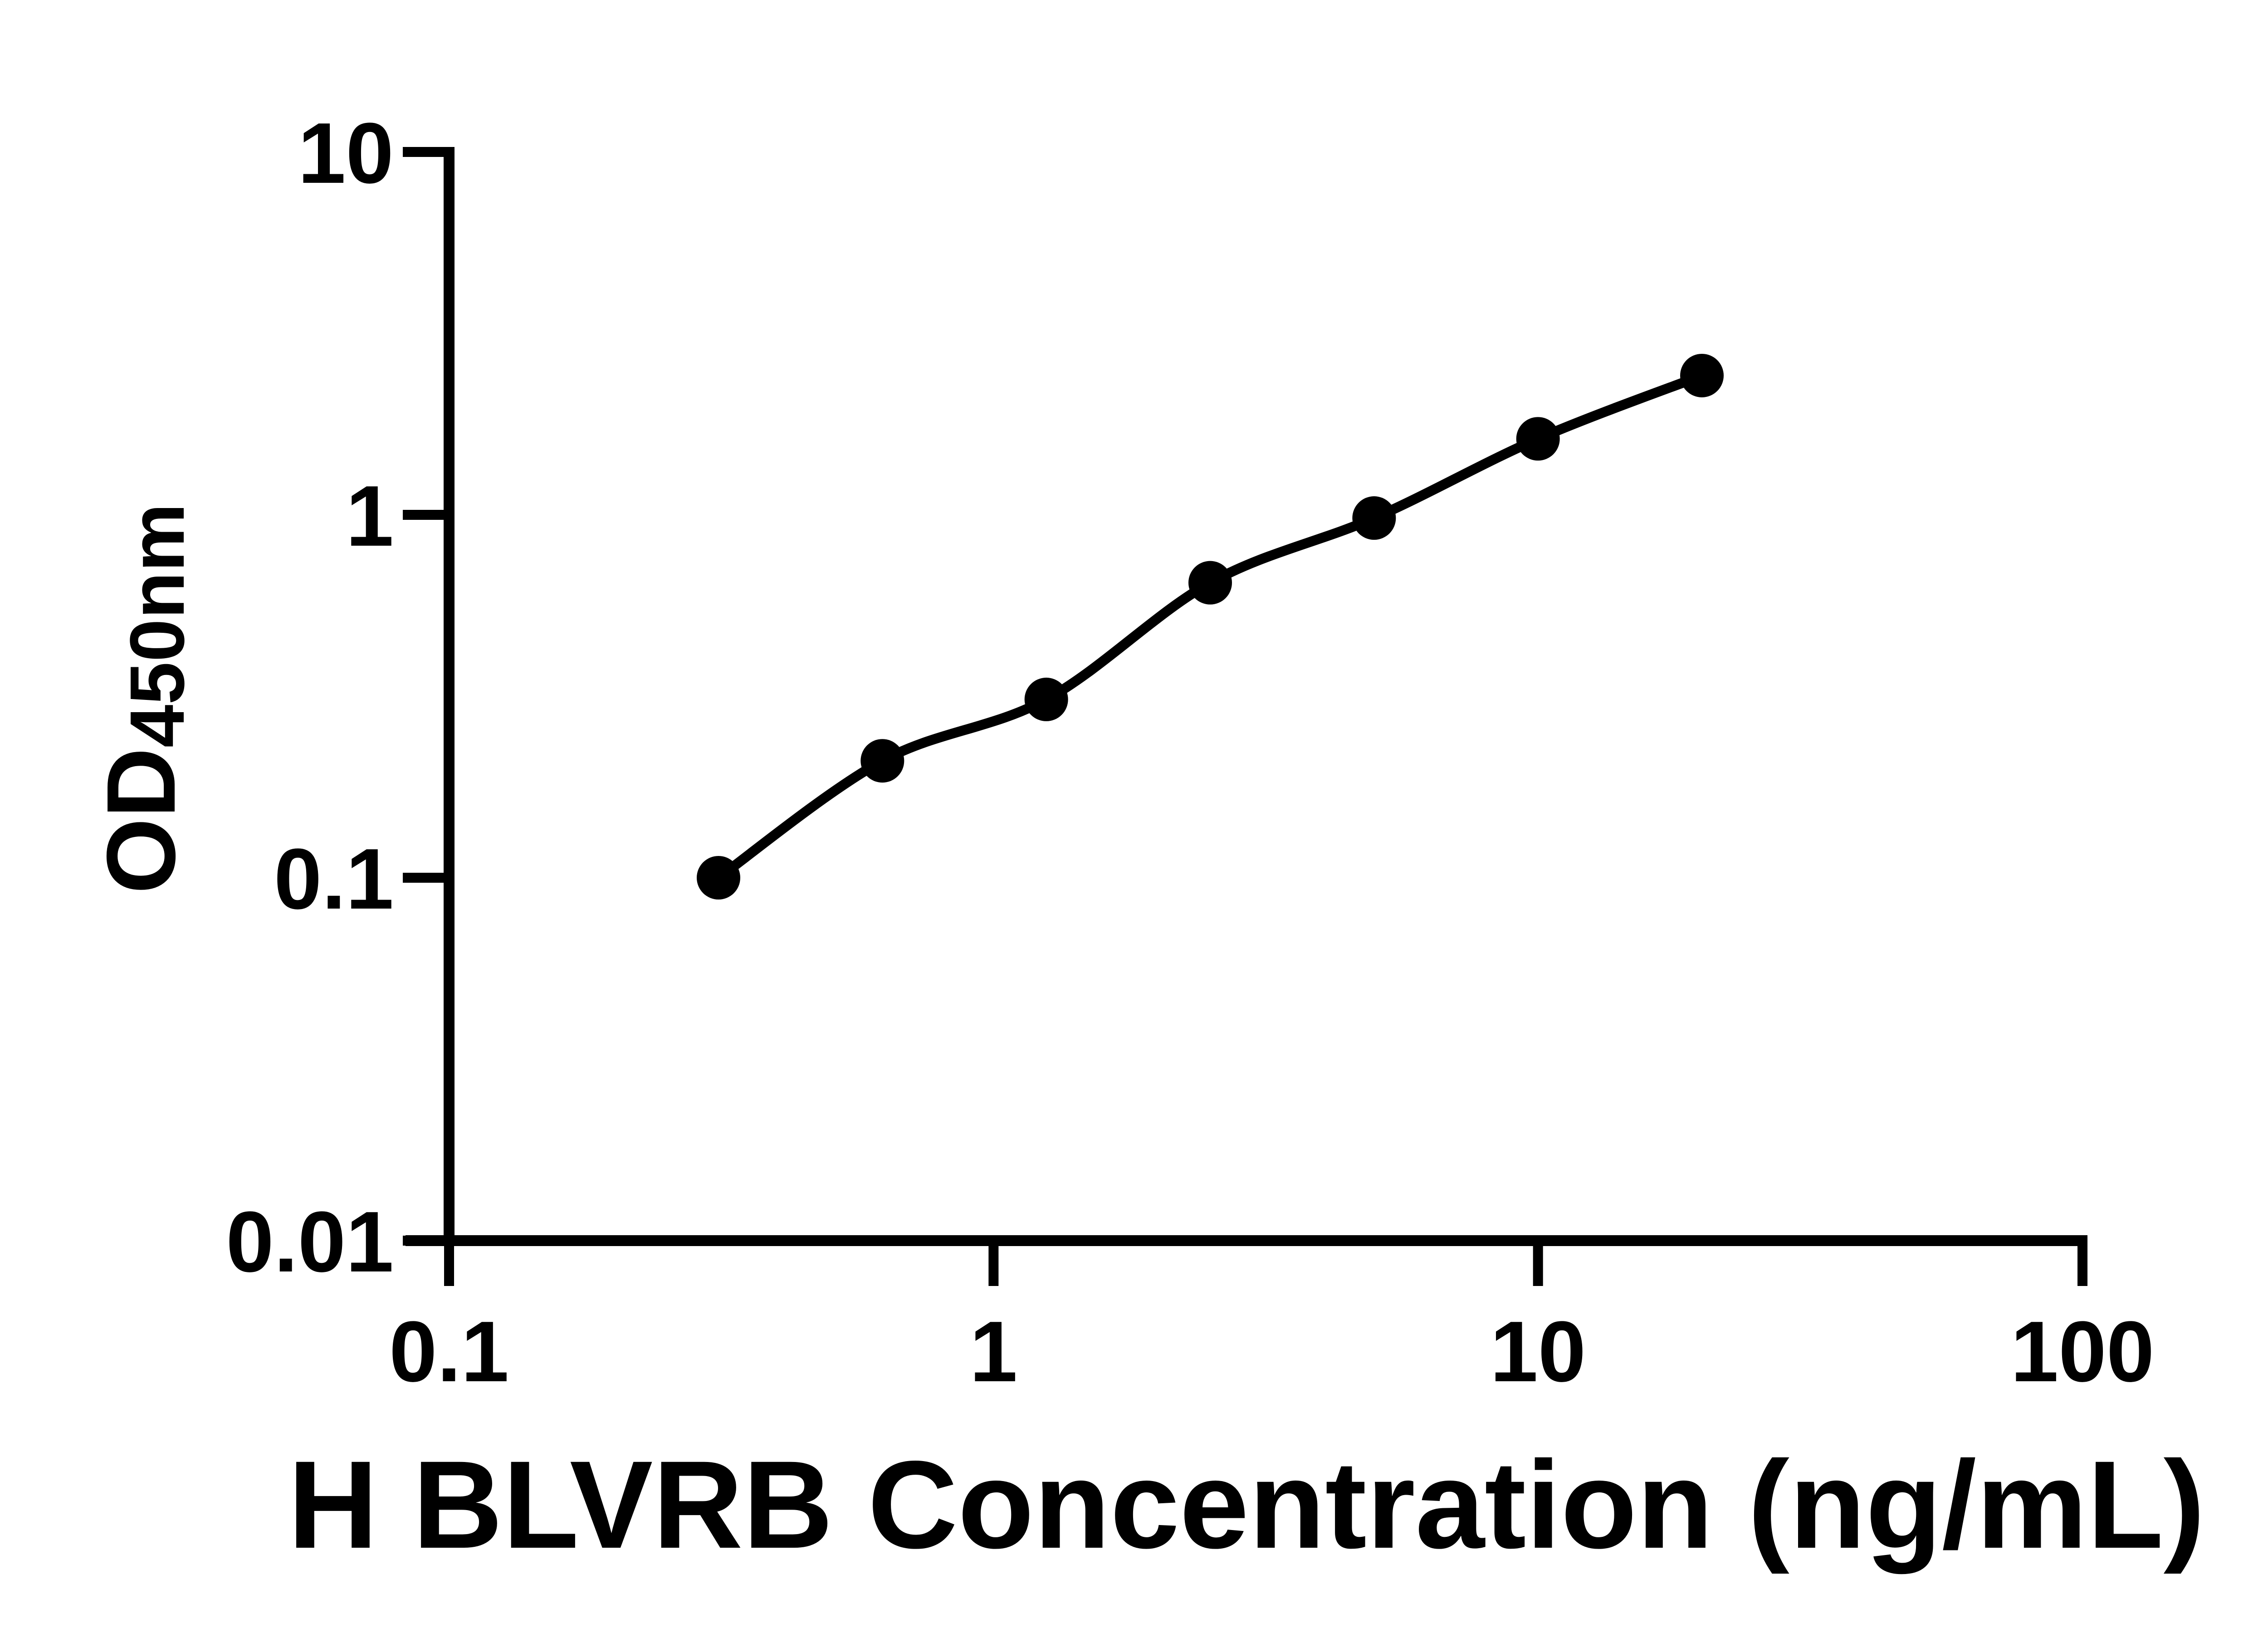  I want to click on data-point-1.25, so click(1046, 699).